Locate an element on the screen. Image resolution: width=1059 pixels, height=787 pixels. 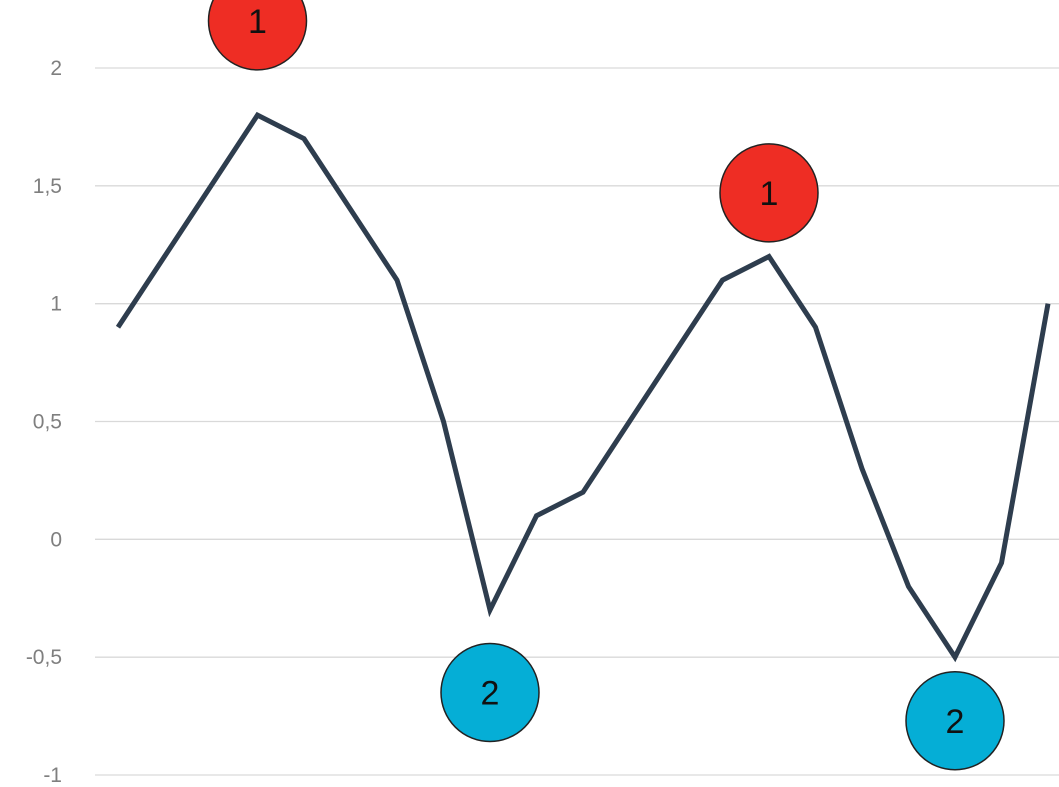
y-tick-label: 2 is located at coordinates (56, 68).